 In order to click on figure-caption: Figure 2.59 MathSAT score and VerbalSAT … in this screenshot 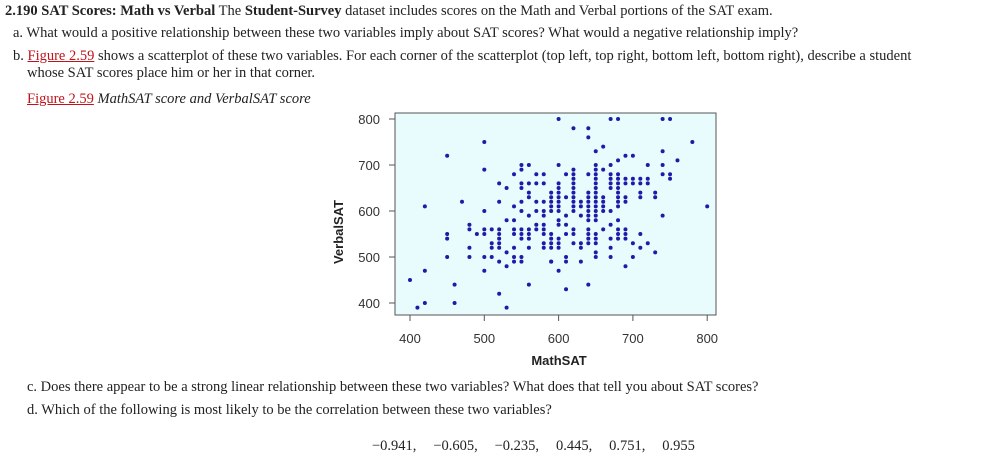, I will do `click(169, 99)`.